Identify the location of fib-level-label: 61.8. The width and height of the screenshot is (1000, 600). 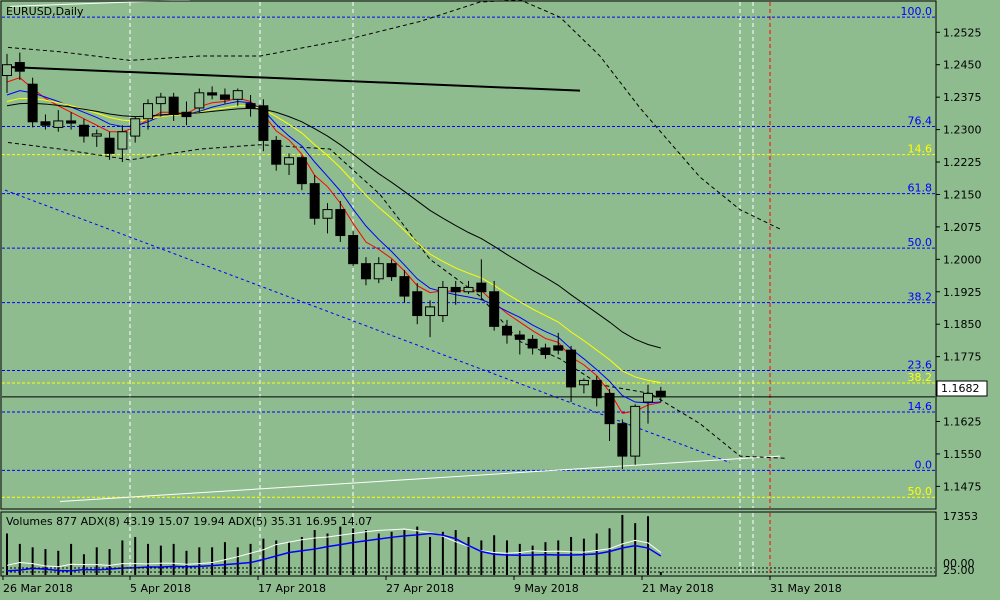
(920, 188).